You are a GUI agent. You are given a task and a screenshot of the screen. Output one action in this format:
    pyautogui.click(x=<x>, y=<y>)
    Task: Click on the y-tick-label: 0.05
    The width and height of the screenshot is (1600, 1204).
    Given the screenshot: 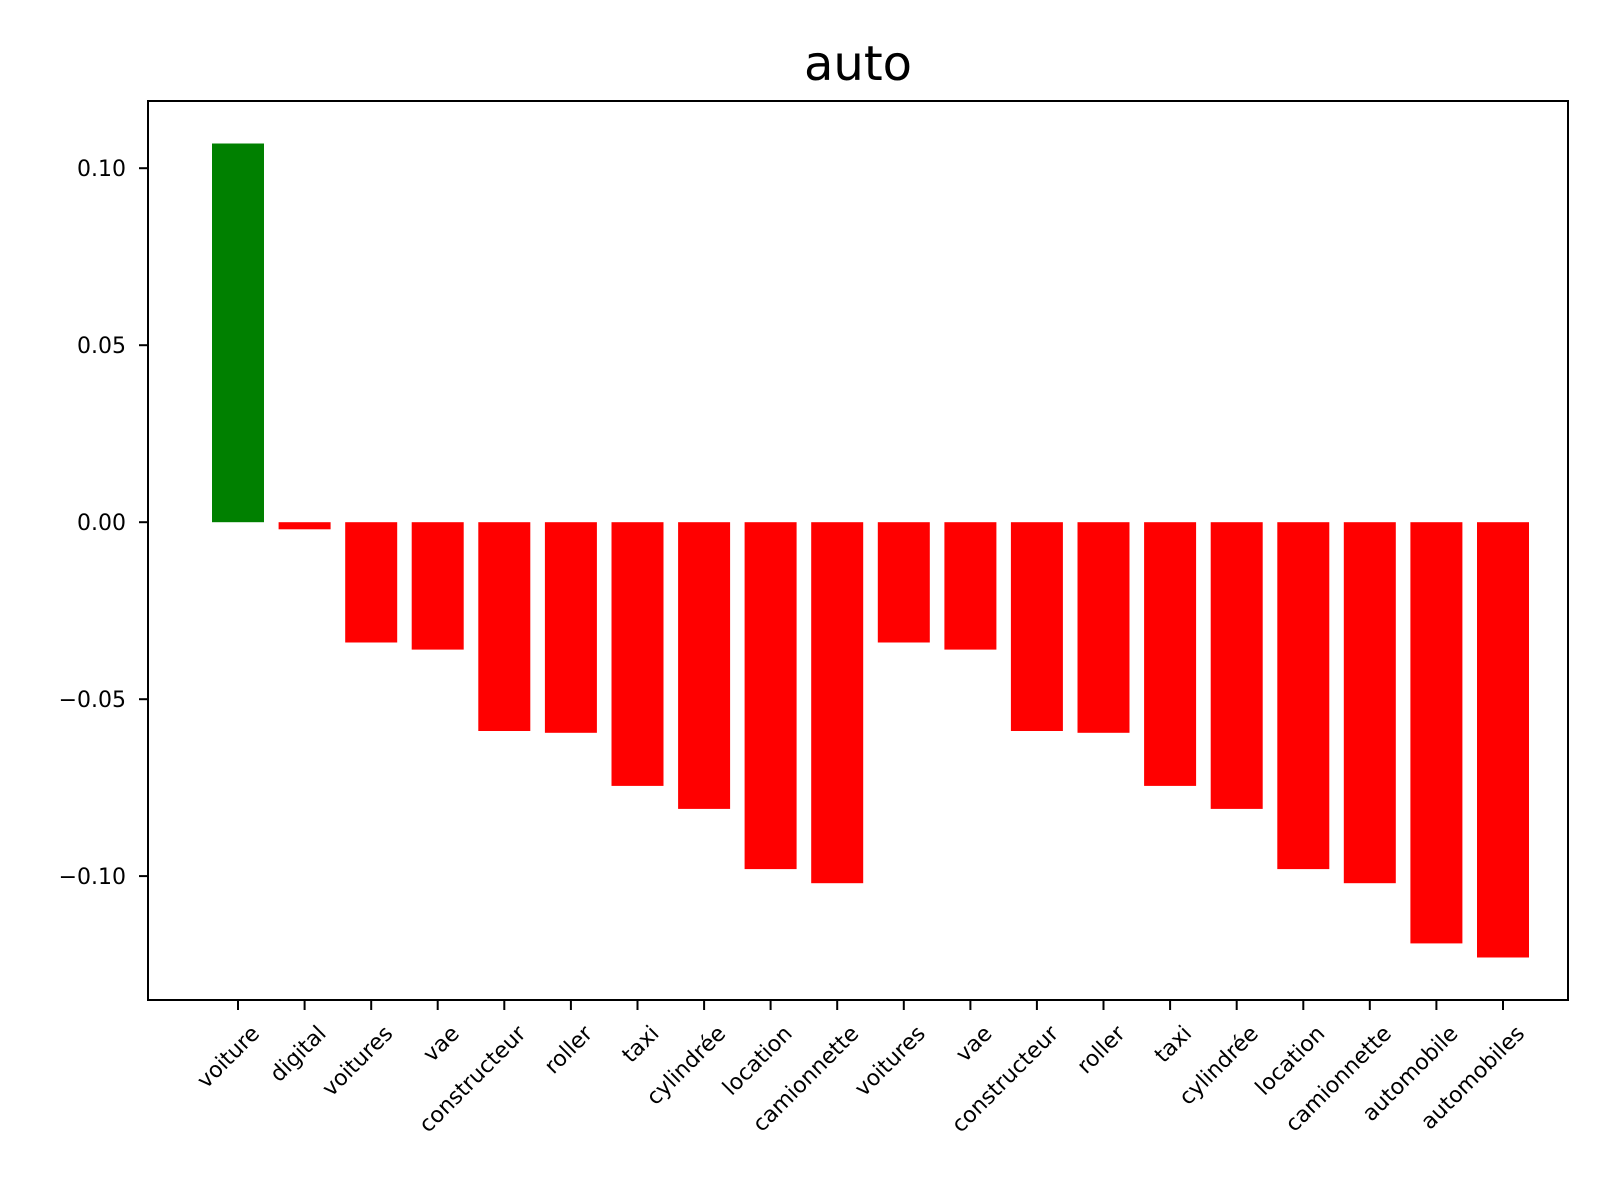 What is the action you would take?
    pyautogui.click(x=101, y=346)
    